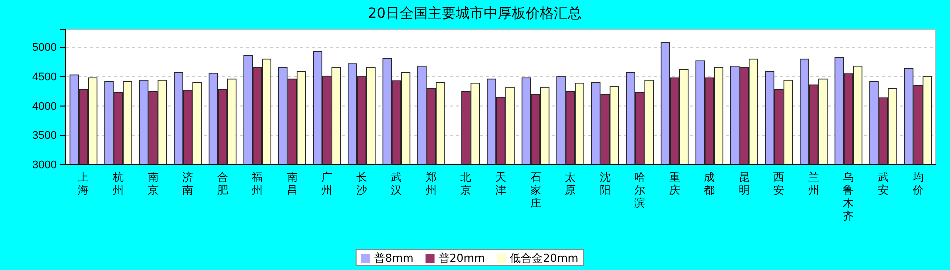  Describe the element at coordinates (462, 258) in the screenshot. I see `legend-label: 普20mm` at that location.